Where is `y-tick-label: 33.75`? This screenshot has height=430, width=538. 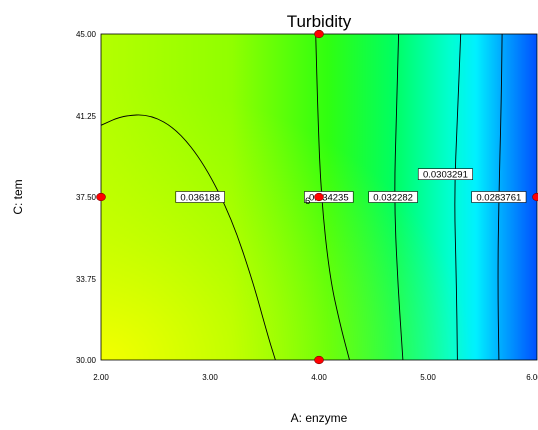
y-tick-label: 33.75 is located at coordinates (86, 279).